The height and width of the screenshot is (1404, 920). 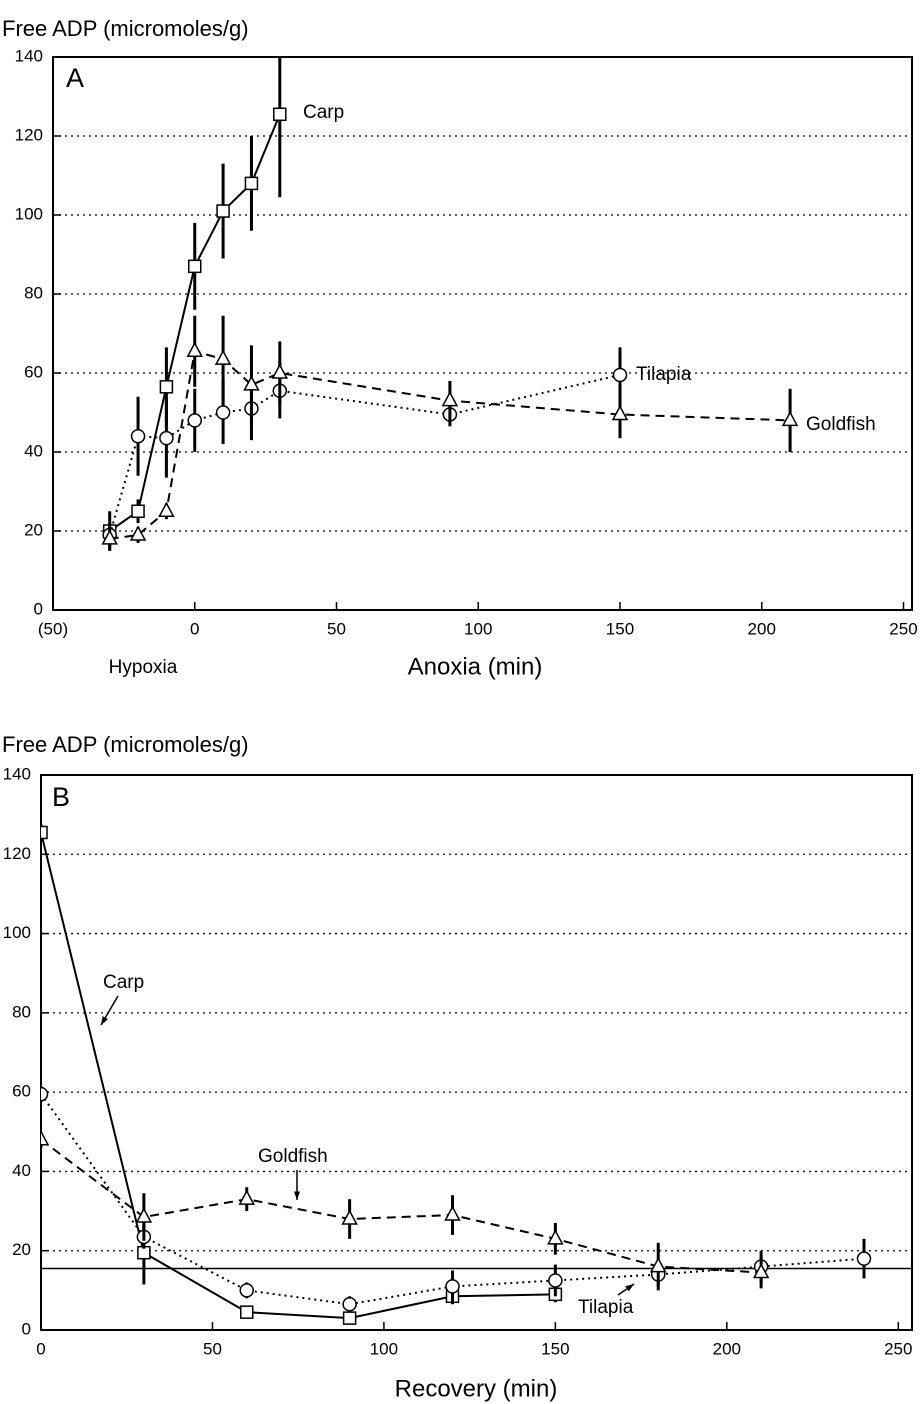 What do you see at coordinates (61, 797) in the screenshot?
I see `panel-label: B` at bounding box center [61, 797].